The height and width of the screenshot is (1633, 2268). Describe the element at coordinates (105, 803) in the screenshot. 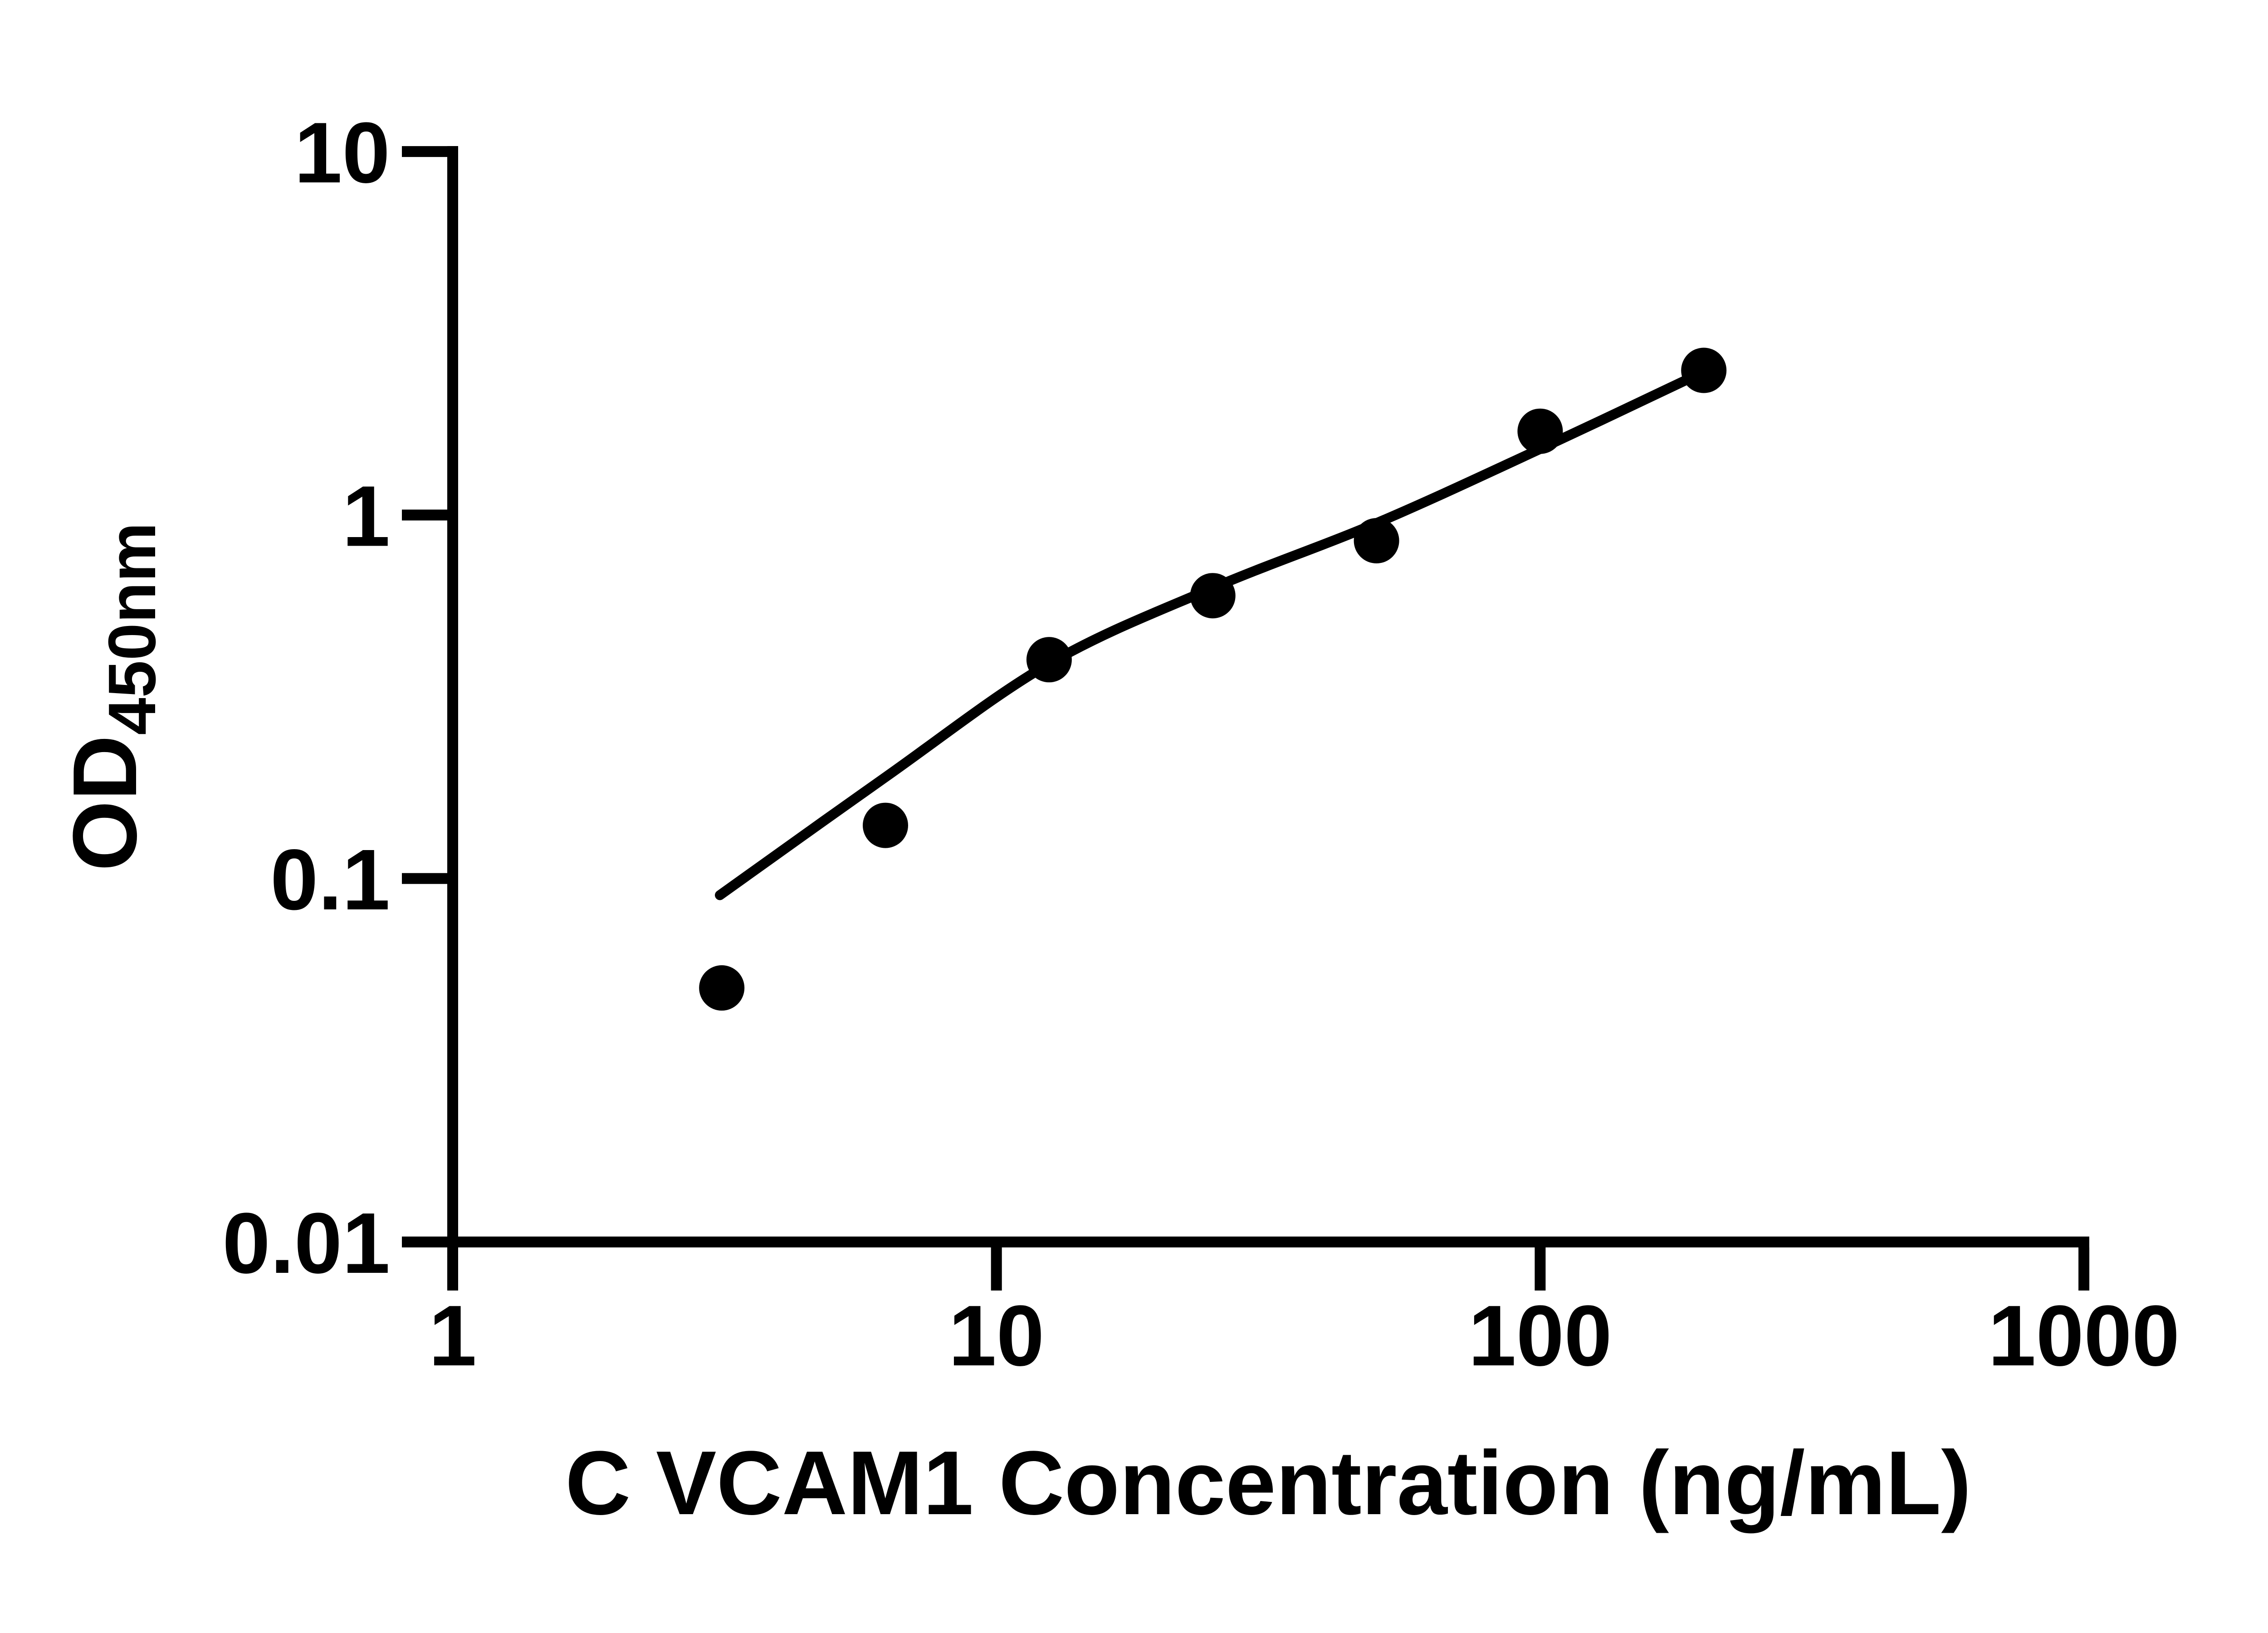

I see `y-axis-title-main: OD` at that location.